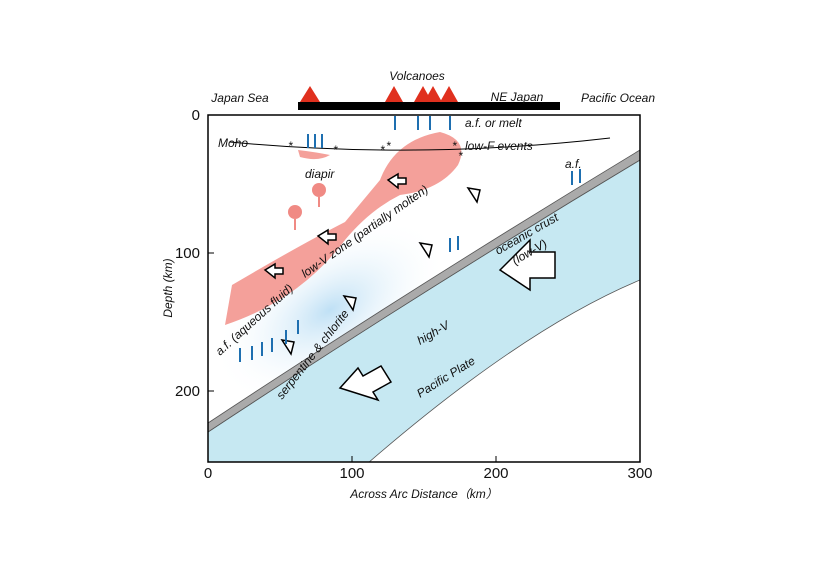 This screenshot has width=819, height=577. Describe the element at coordinates (573, 164) in the screenshot. I see `label: a.f.` at that location.